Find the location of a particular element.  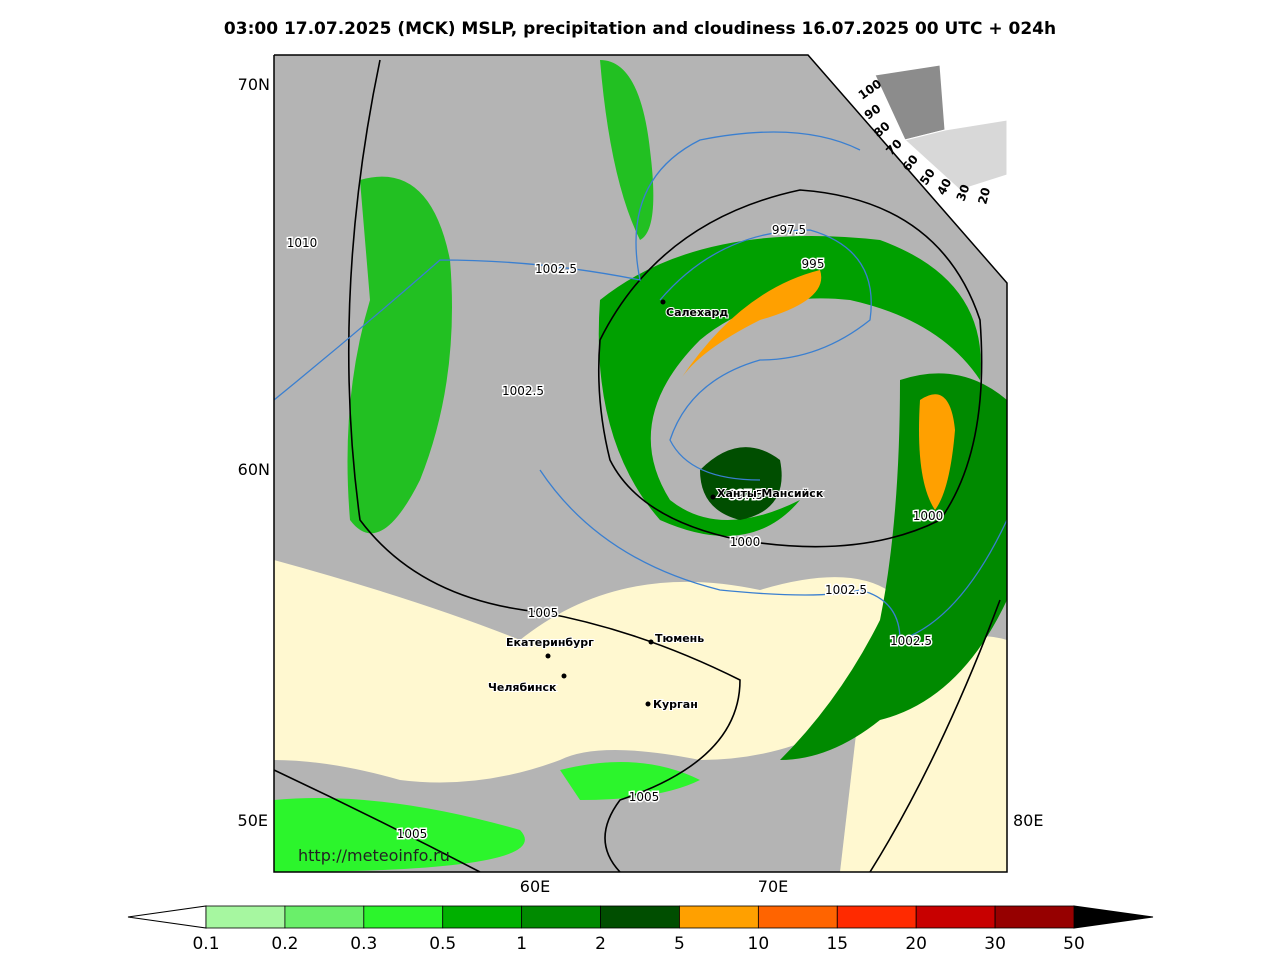

colorbar-tick-label: 10 is located at coordinates (759, 944).